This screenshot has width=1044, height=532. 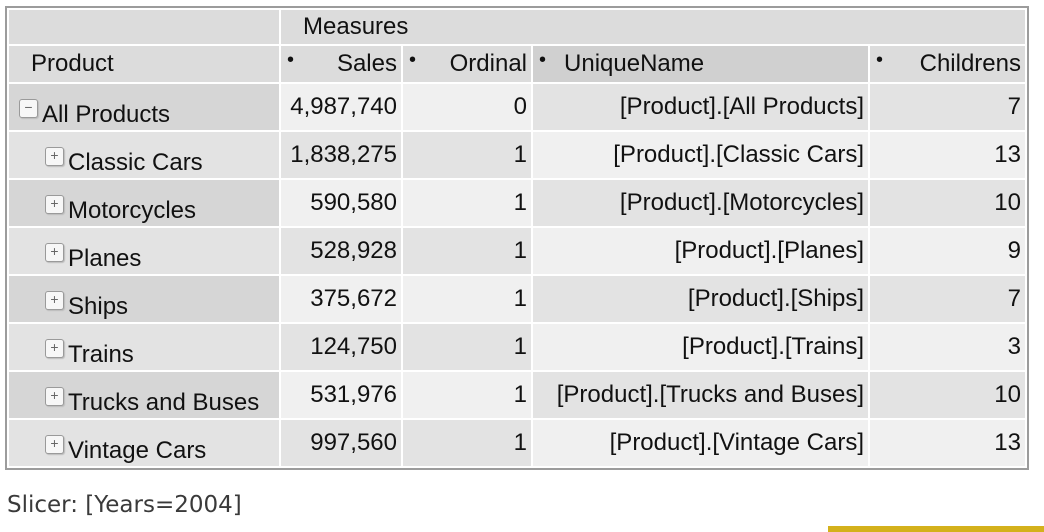 I want to click on row-member-label: Ships, so click(x=98, y=306).